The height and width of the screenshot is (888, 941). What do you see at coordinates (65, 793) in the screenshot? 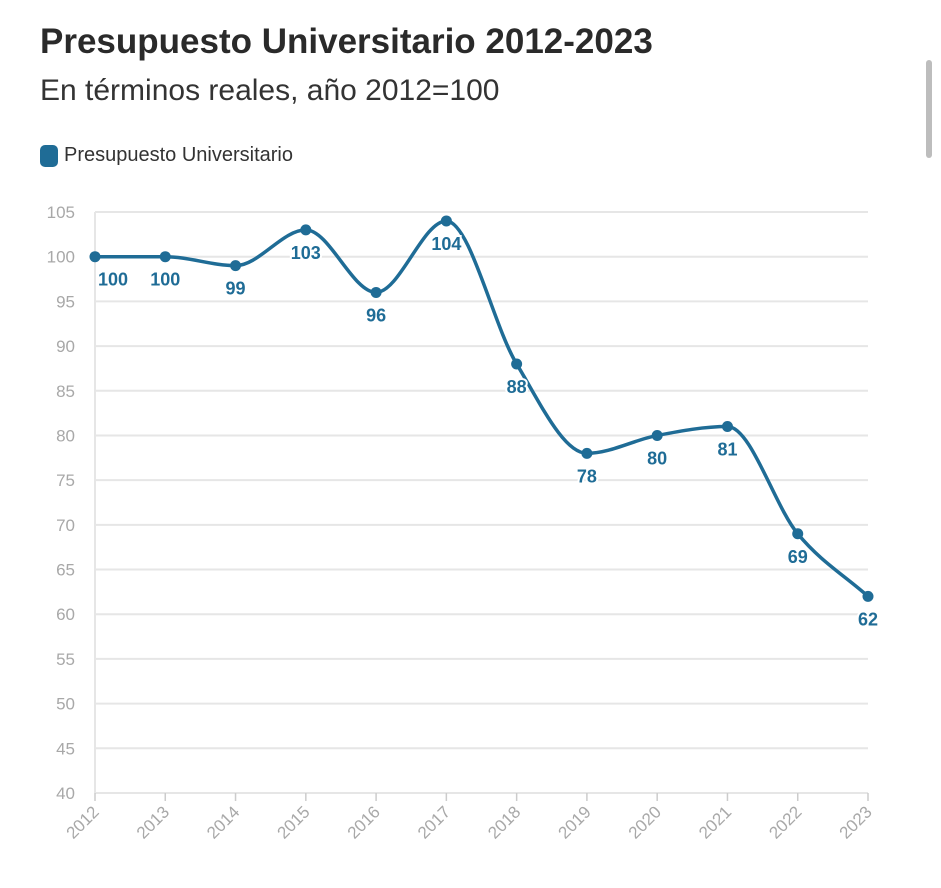
I see `y-tick-label: 40` at bounding box center [65, 793].